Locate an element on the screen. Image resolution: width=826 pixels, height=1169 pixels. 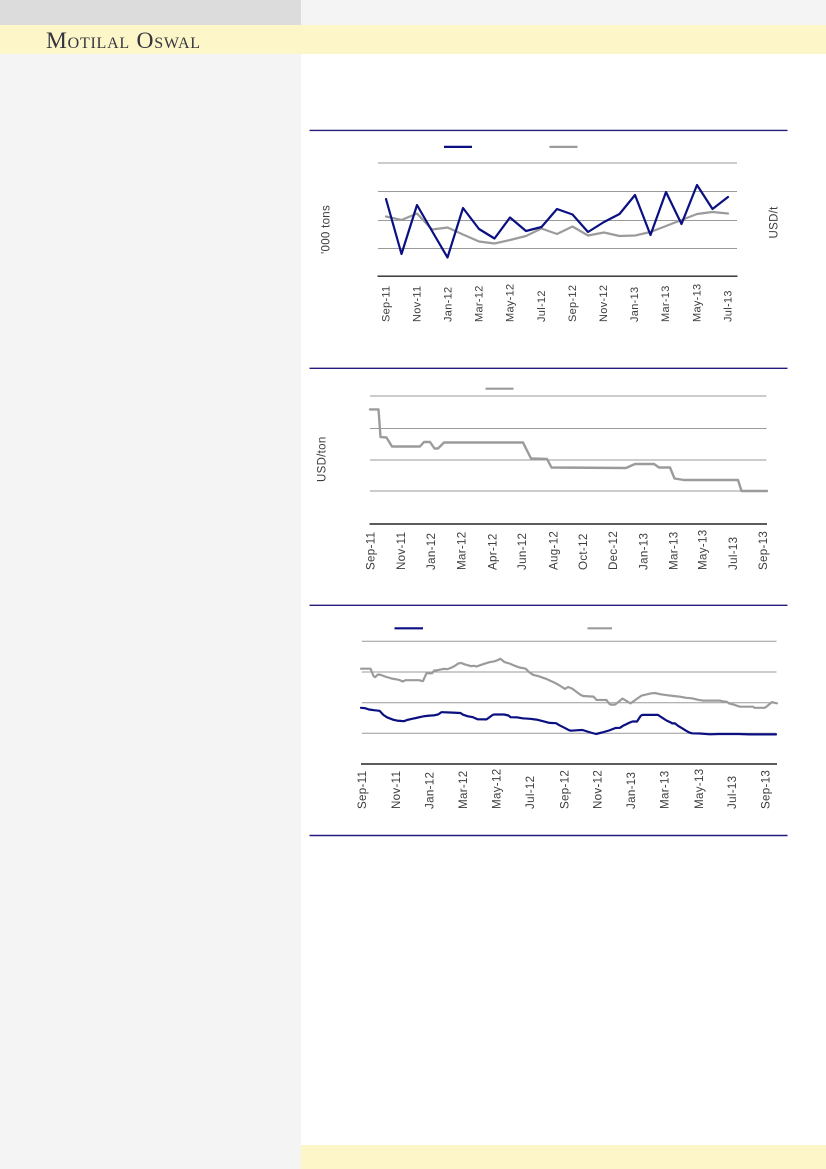
svg-text: USD/t is located at coordinates (775, 222).